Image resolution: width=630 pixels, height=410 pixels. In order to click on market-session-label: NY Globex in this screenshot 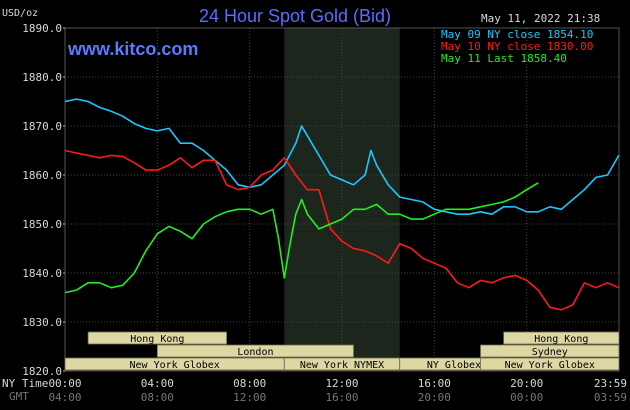, I will do `click(454, 365)`.